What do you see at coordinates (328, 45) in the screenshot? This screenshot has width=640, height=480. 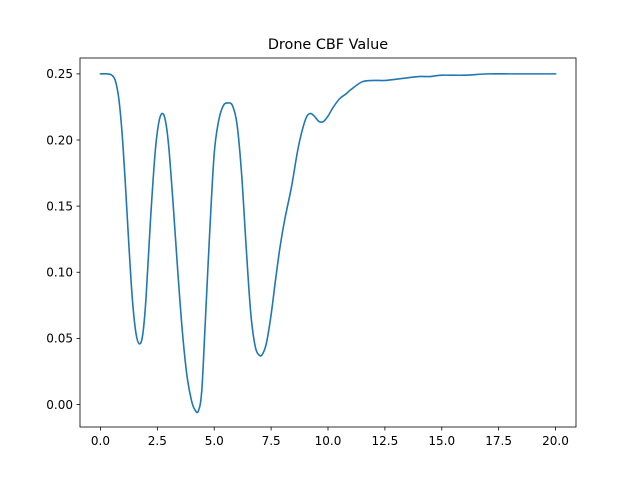 I see `chart-title: Drone CBF Value` at bounding box center [328, 45].